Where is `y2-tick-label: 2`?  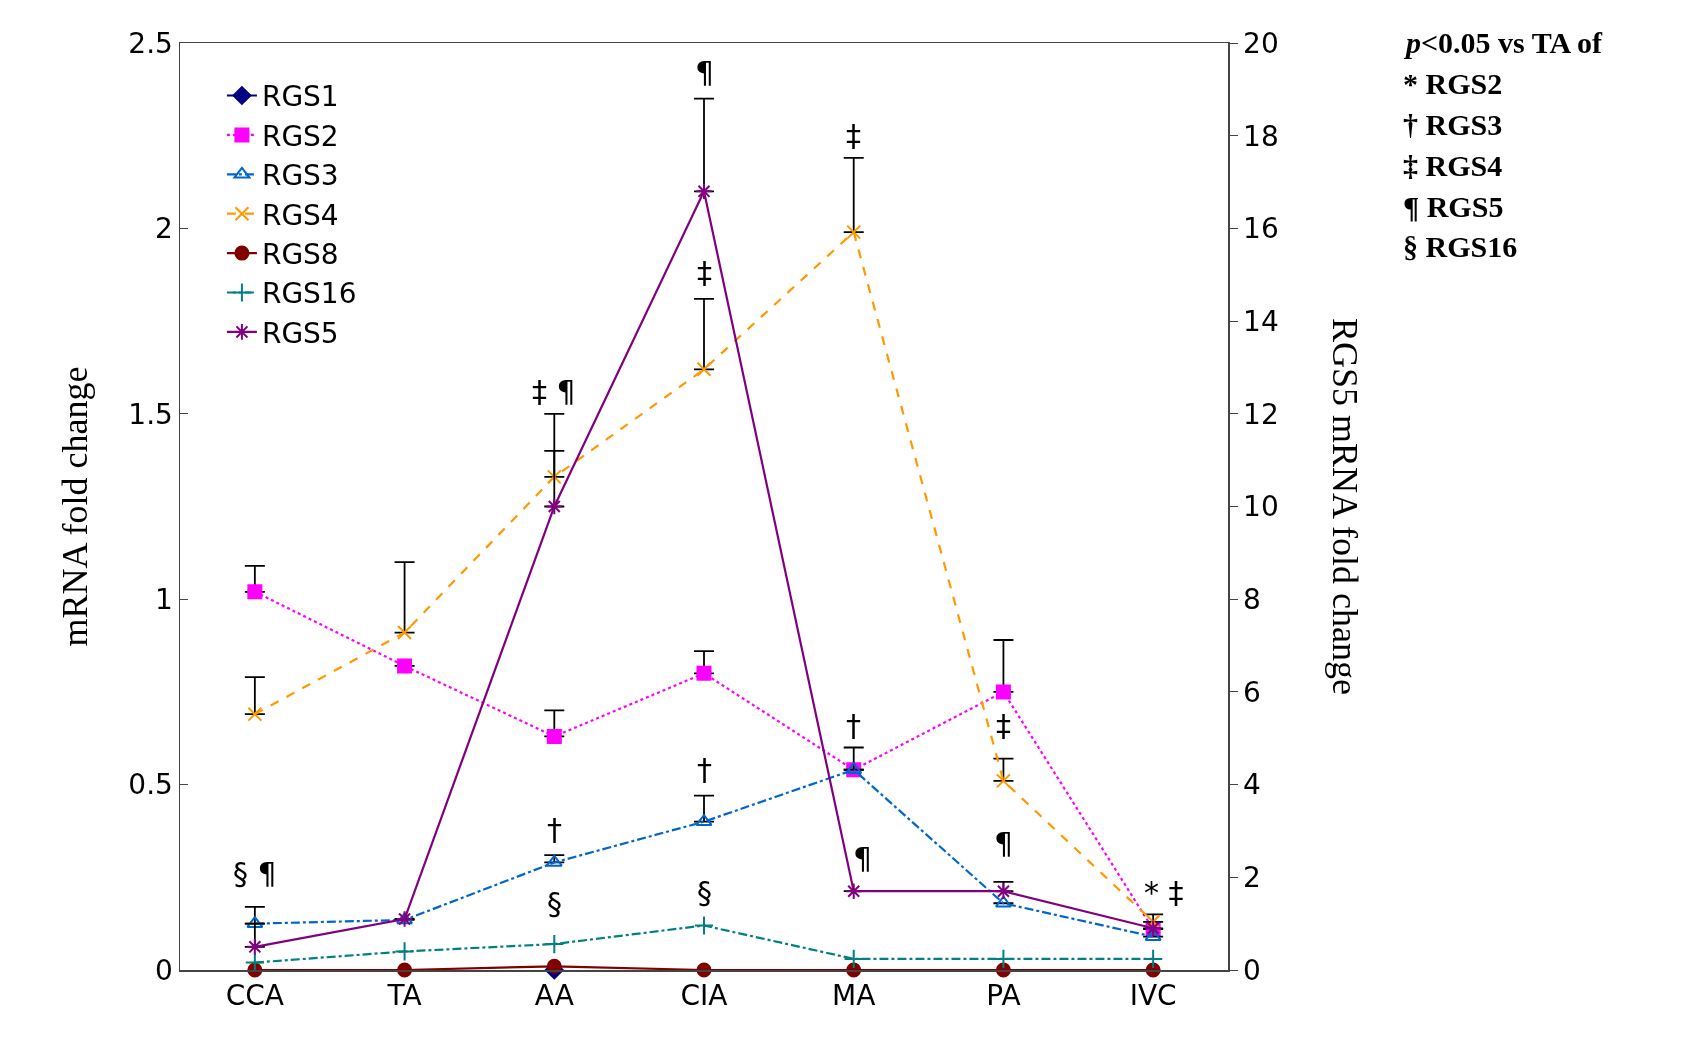
y2-tick-label: 2 is located at coordinates (1252, 878).